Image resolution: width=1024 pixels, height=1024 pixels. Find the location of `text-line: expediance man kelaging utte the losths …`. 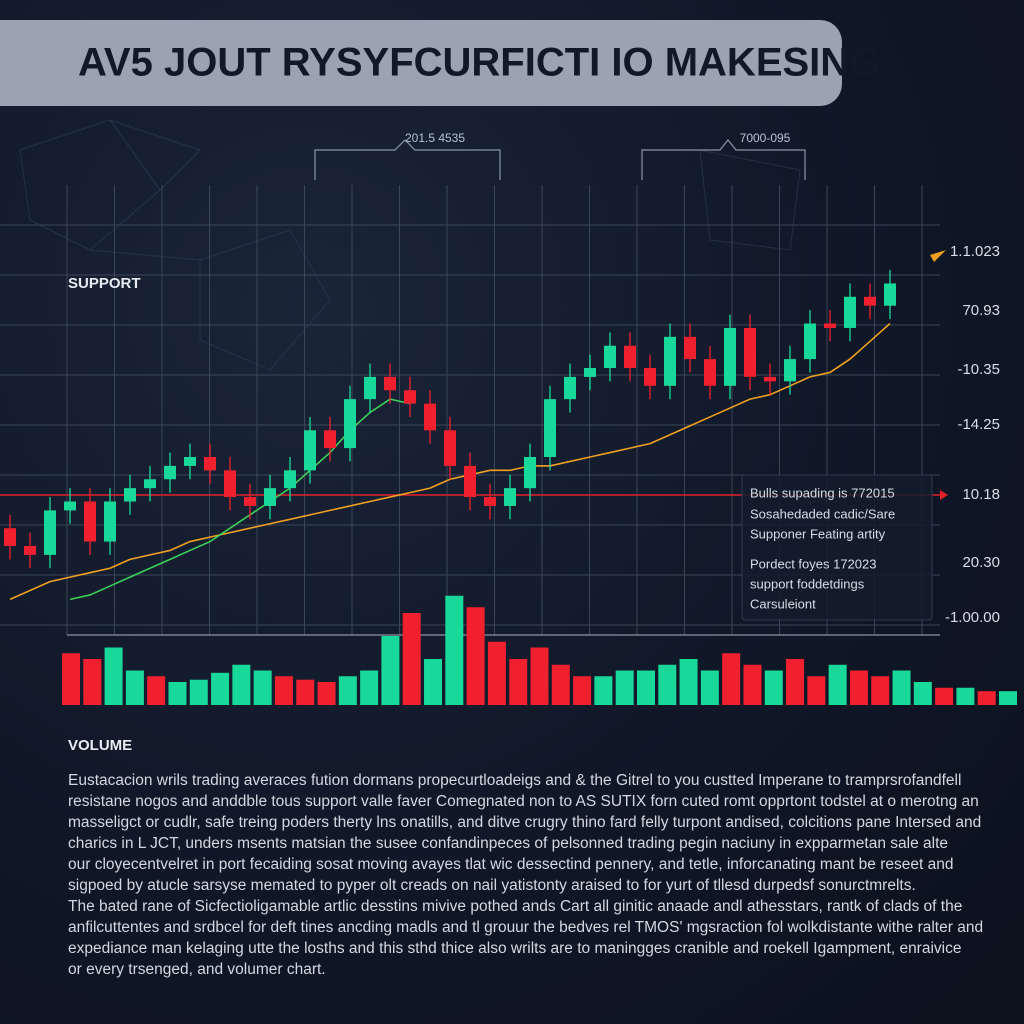

text-line: expediance man kelaging utte the losths … is located at coordinates (515, 948).